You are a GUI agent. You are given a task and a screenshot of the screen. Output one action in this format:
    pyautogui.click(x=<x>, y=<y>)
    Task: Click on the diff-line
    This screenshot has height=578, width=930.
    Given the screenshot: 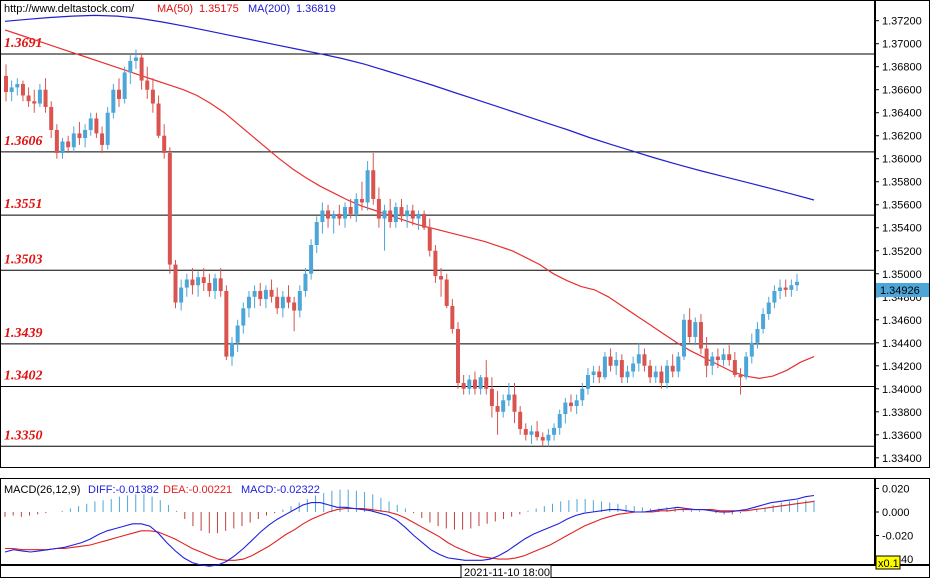 What is the action you would take?
    pyautogui.click(x=409, y=530)
    